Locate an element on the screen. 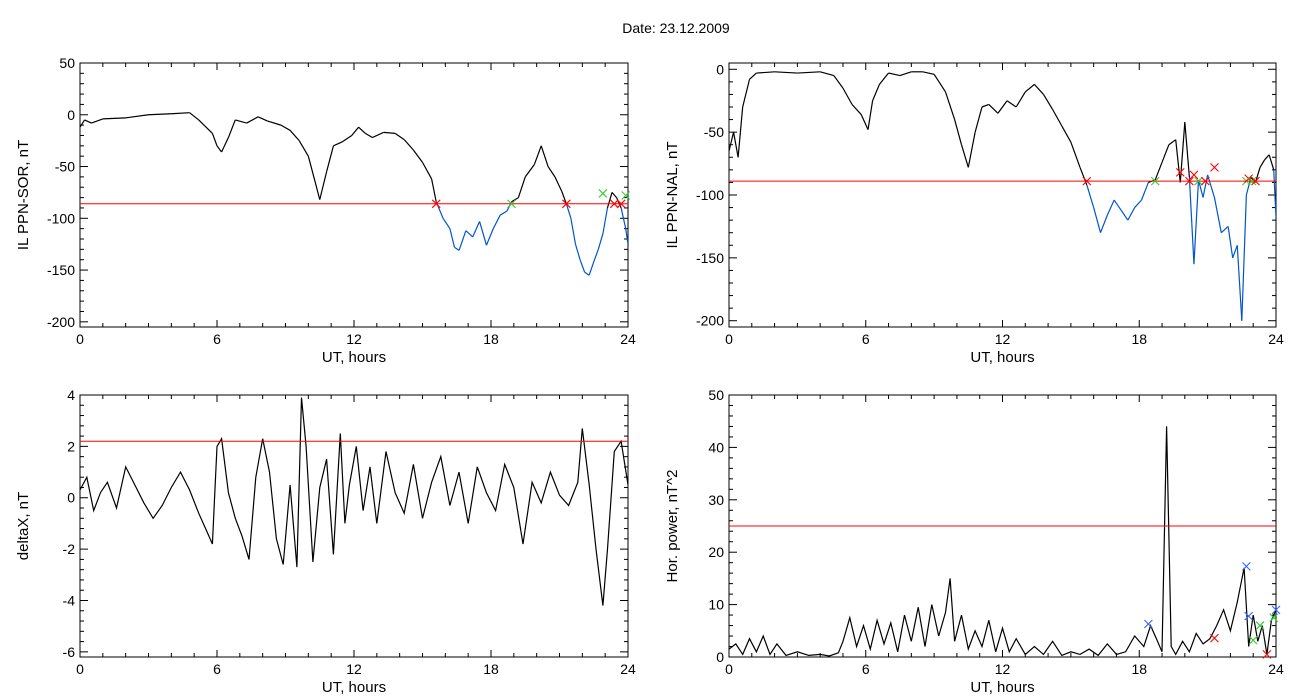 The width and height of the screenshot is (1300, 700). y-axis-label: IL PPN-NAL, nT is located at coordinates (672, 195).